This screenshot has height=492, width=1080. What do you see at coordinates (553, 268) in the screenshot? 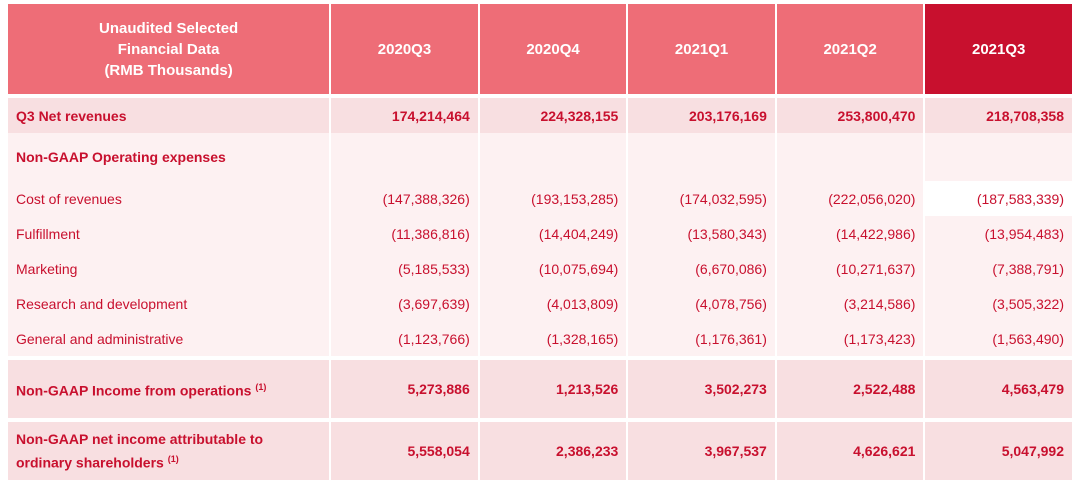
I see `cell-value: (10,075,694)` at bounding box center [553, 268].